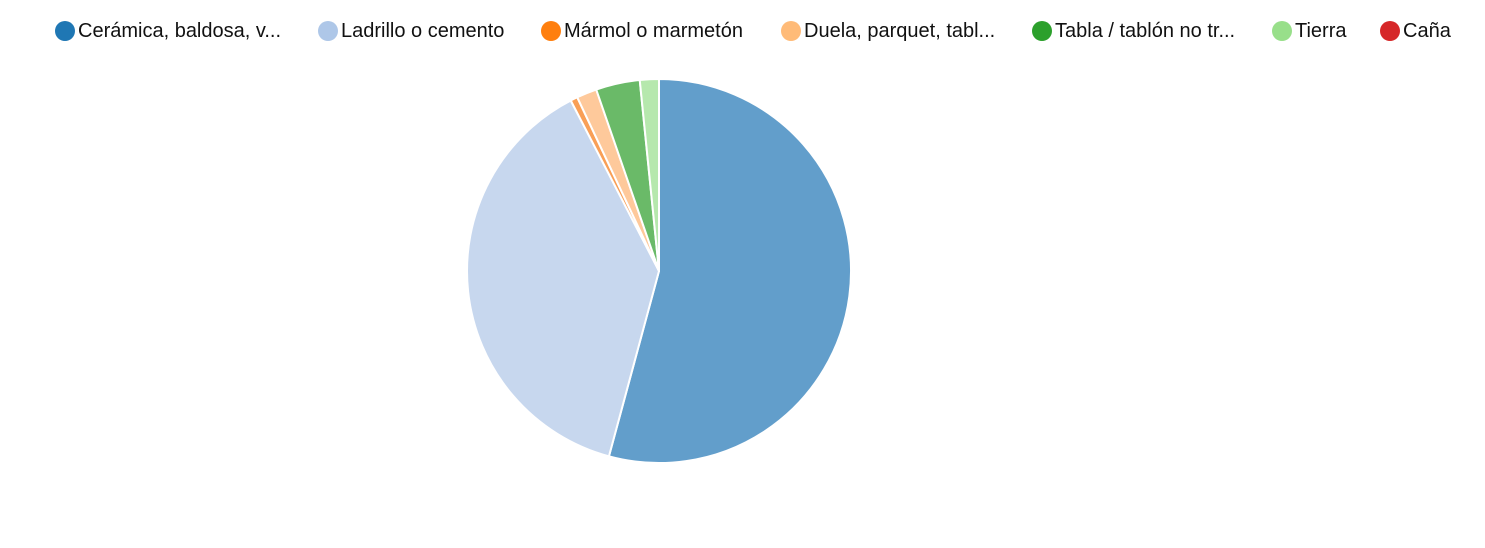 This screenshot has width=1485, height=548. I want to click on legend-label: Tierra, so click(1321, 30).